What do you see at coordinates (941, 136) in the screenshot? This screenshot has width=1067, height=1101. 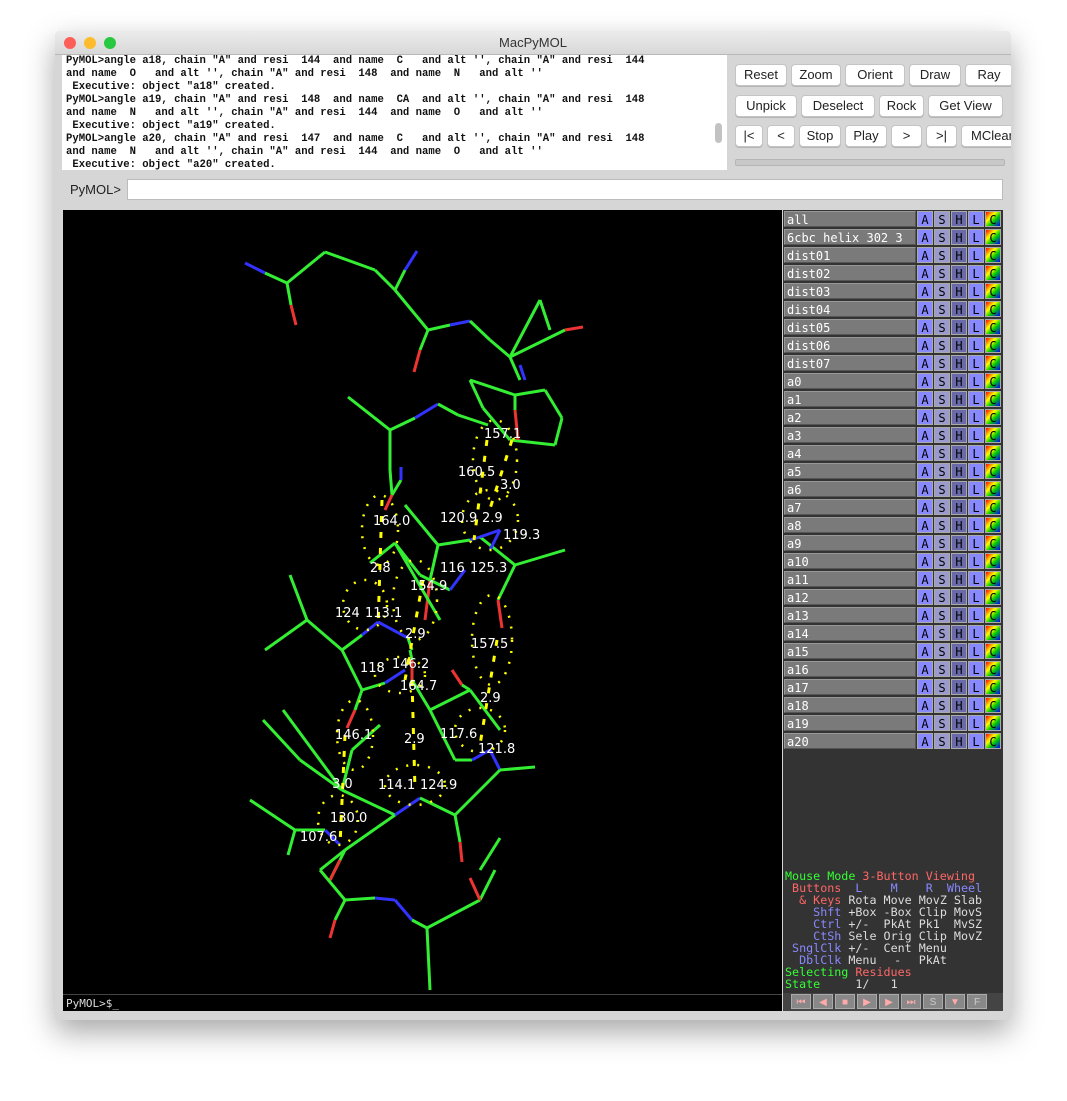 I see `last-frame-button: >|` at bounding box center [941, 136].